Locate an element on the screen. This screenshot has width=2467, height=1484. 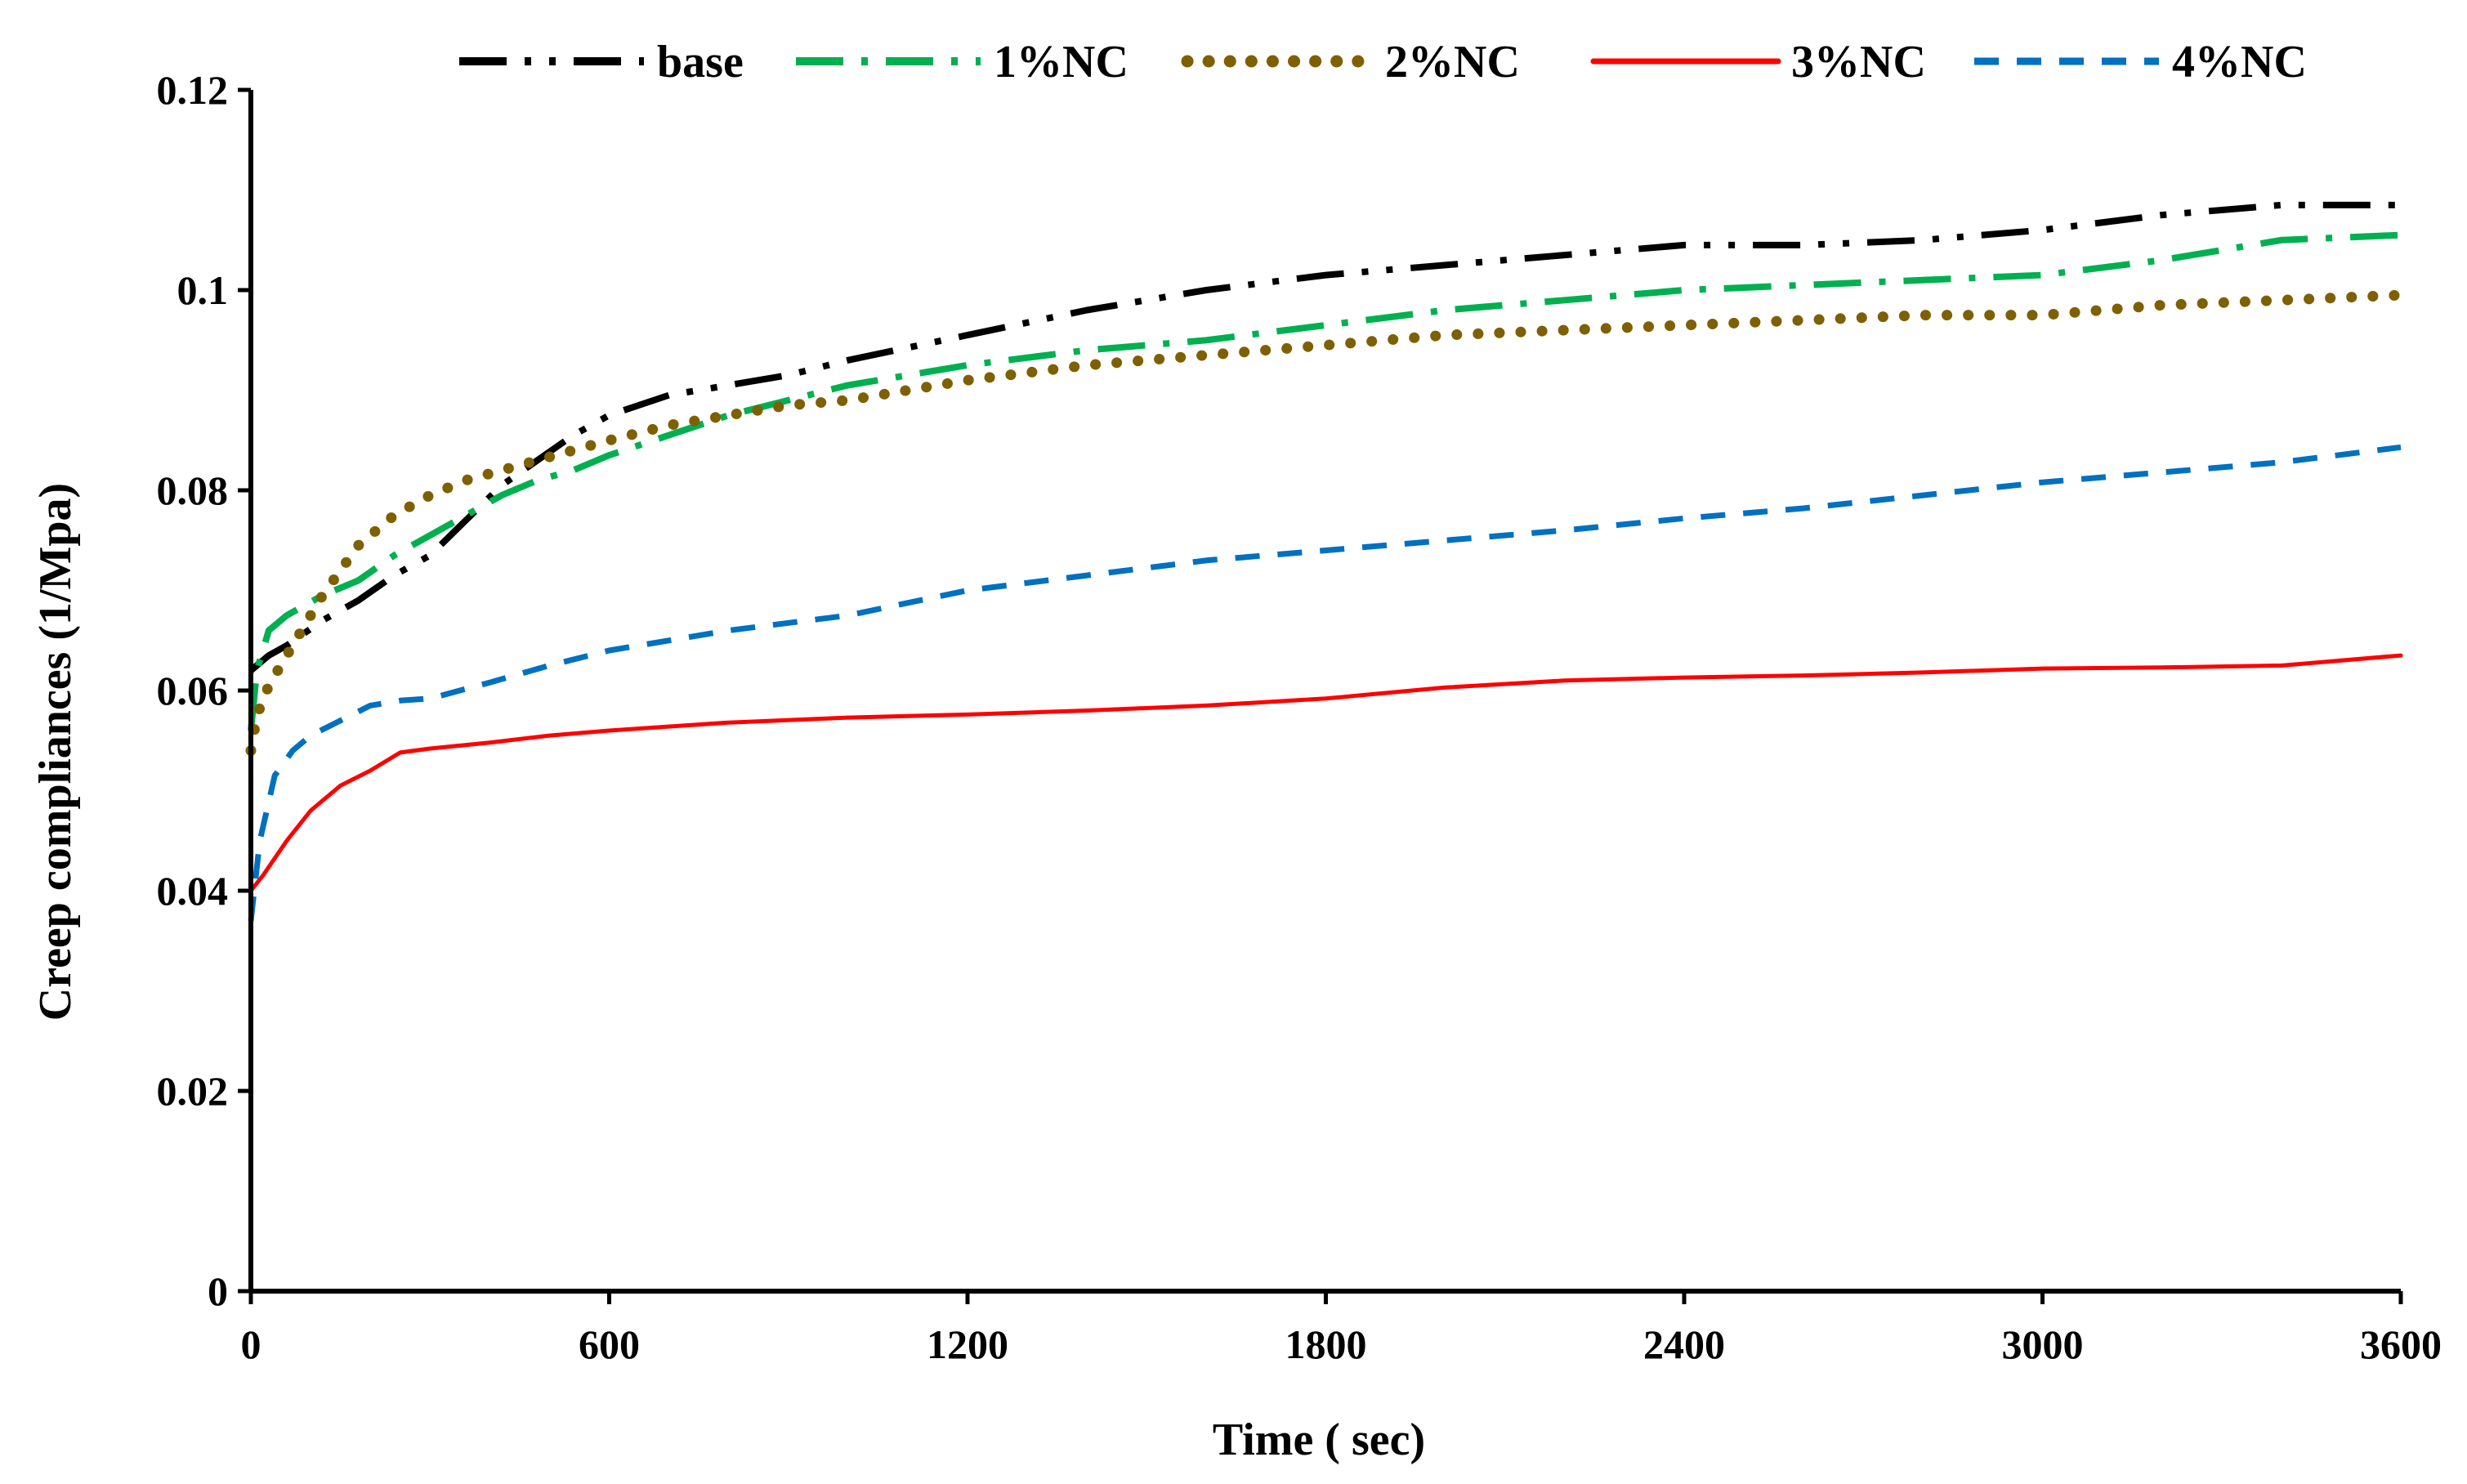
y-axis-title: Creep compliances (1/Mpa) is located at coordinates (56, 752).